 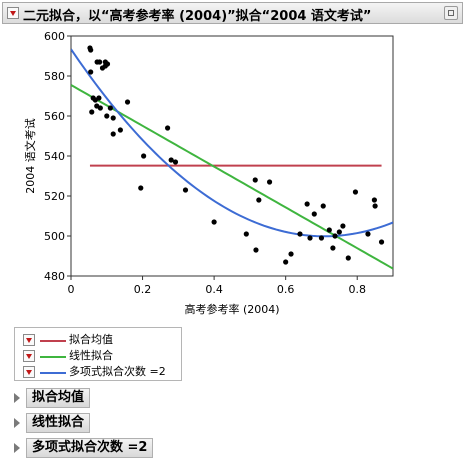 What do you see at coordinates (58, 398) in the screenshot?
I see `report-title: 拟合均值` at bounding box center [58, 398].